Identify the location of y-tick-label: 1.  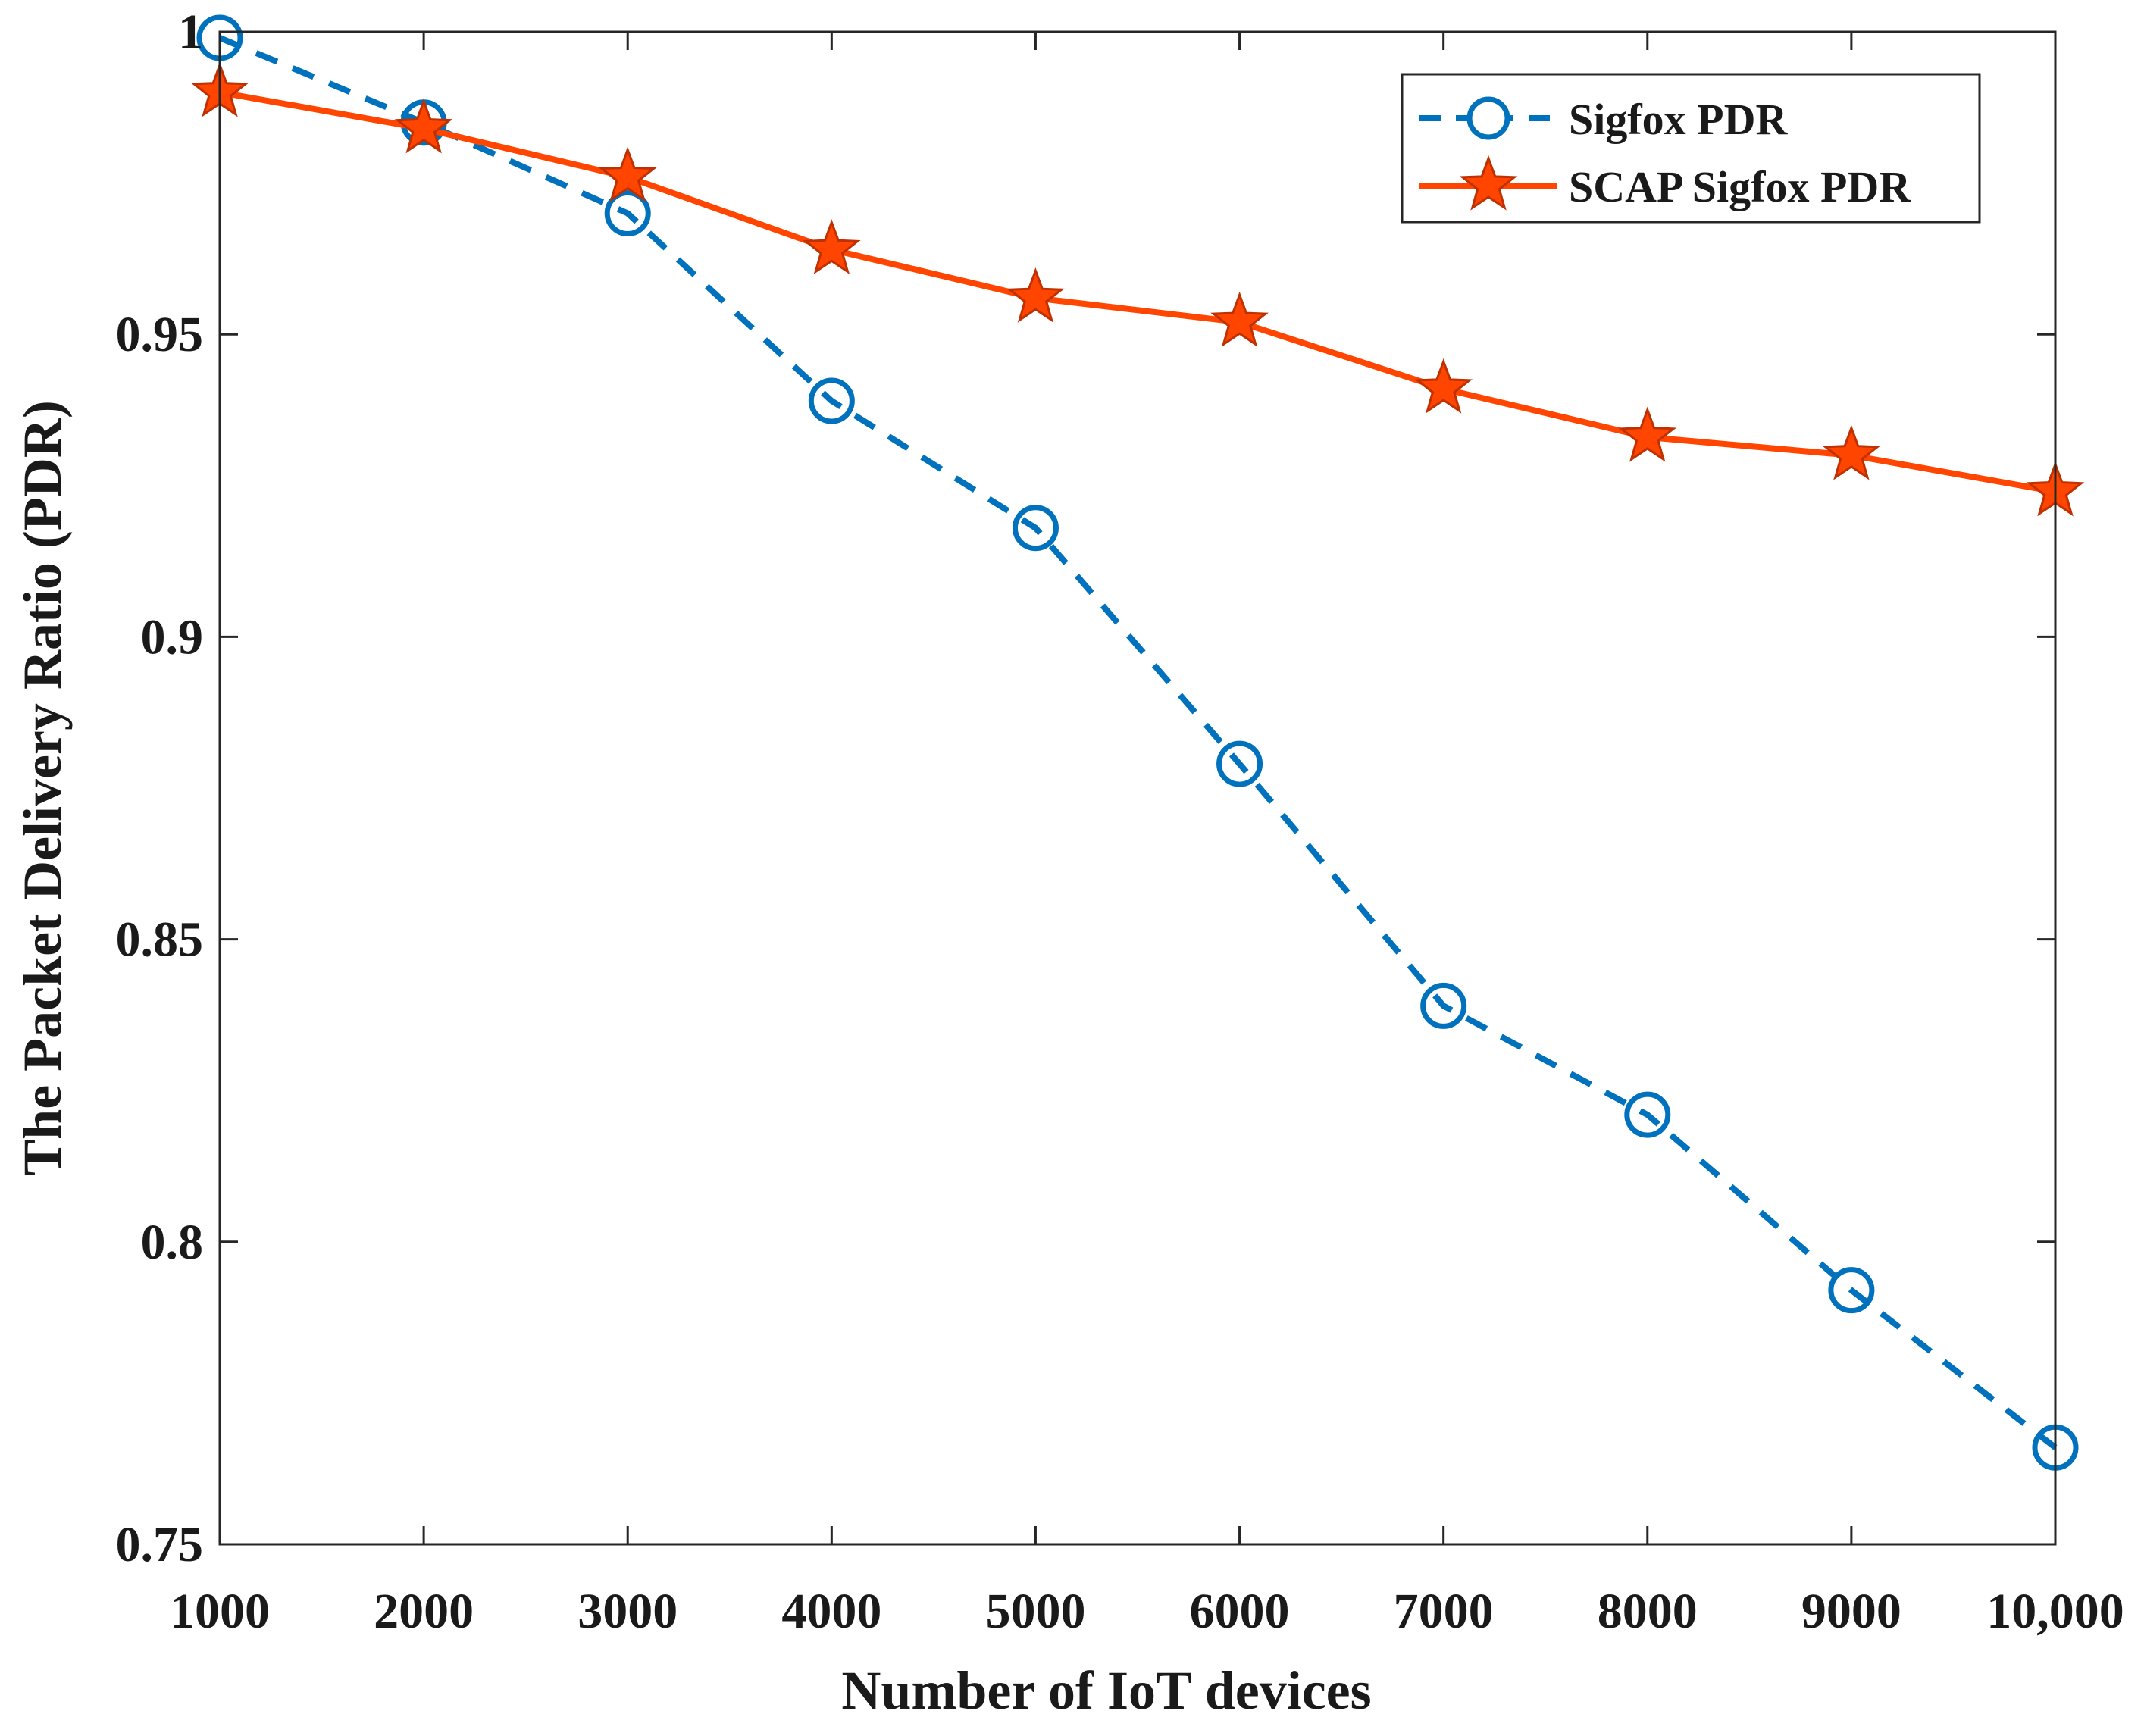
(190, 32).